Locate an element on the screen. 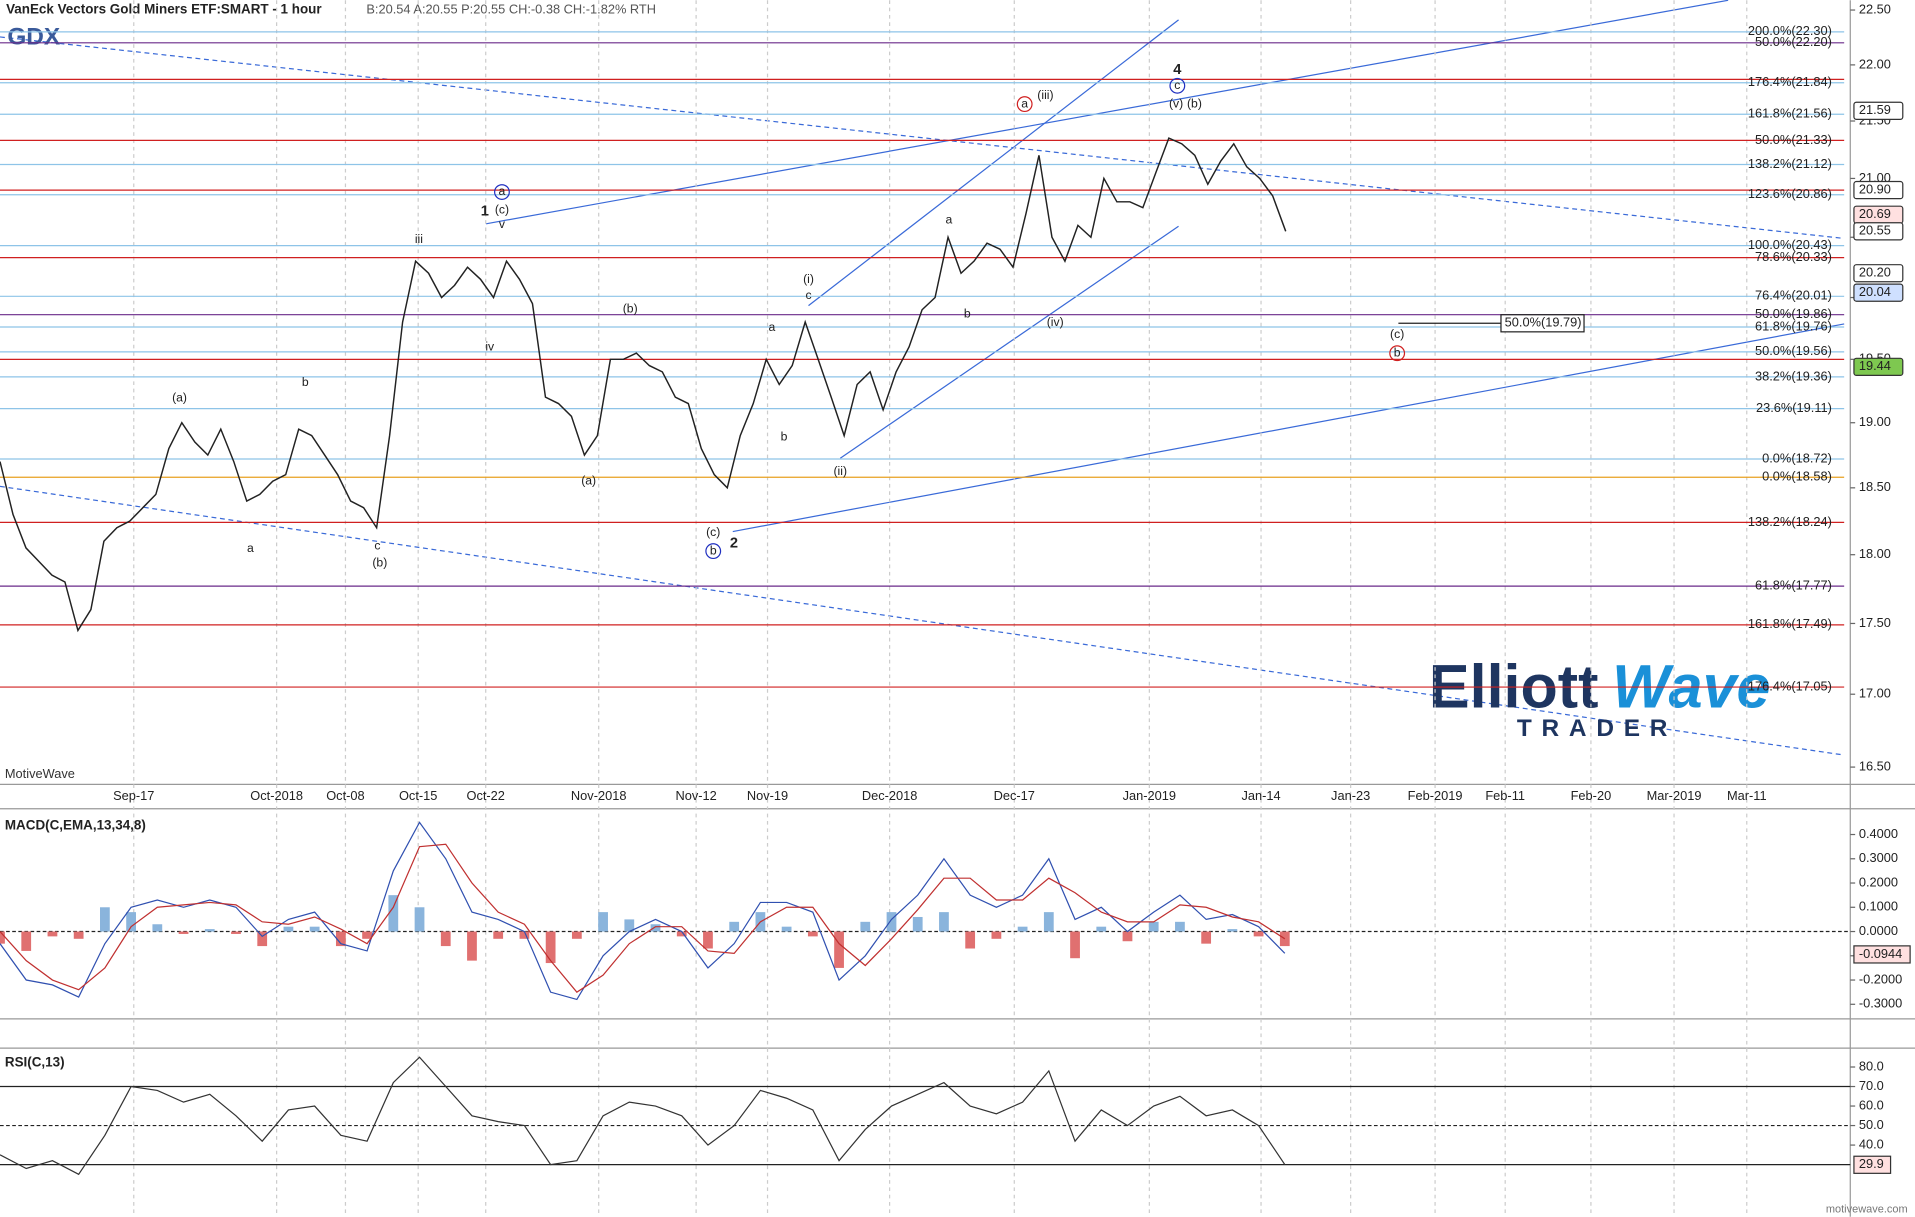 The width and height of the screenshot is (1915, 1217). y-tick-label: 16.50 is located at coordinates (1875, 765).